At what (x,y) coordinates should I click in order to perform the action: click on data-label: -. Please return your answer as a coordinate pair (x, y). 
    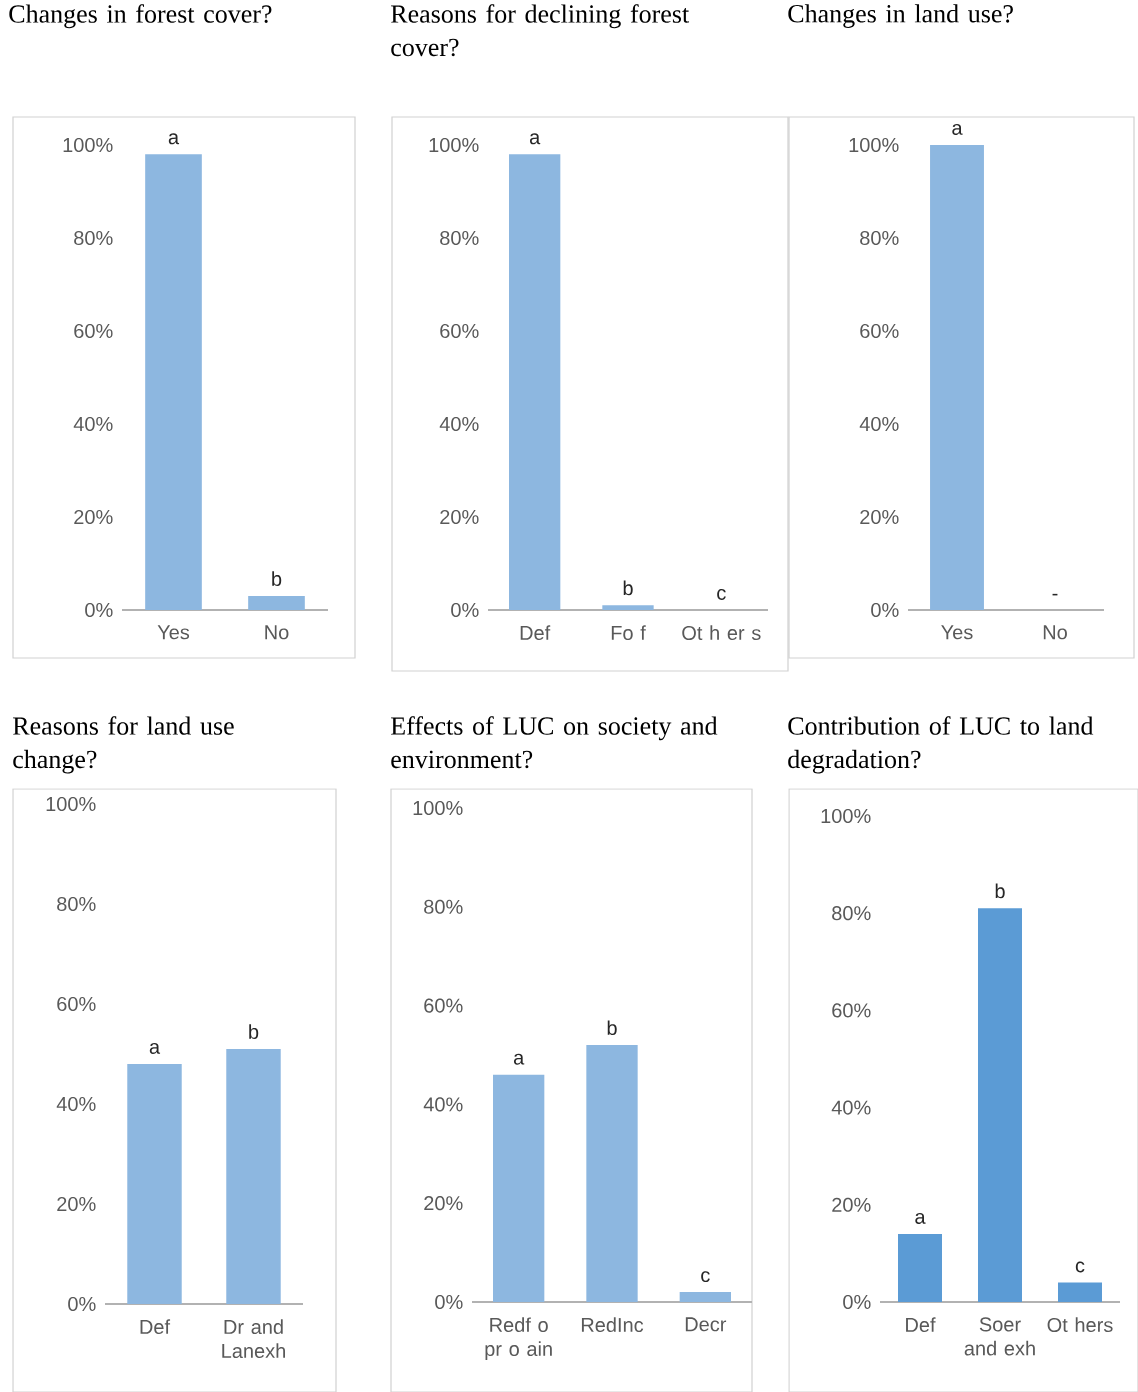
    Looking at the image, I should click on (1055, 594).